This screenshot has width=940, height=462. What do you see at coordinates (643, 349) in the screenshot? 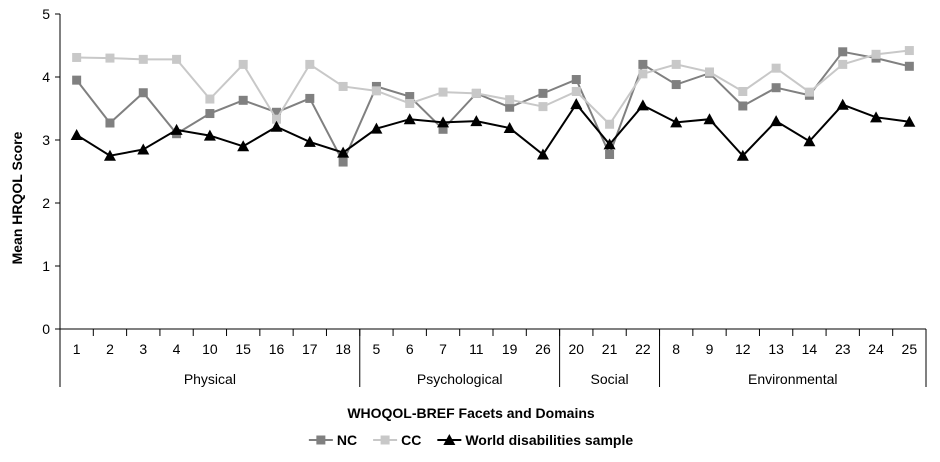
I see `x-tick-label: 22` at bounding box center [643, 349].